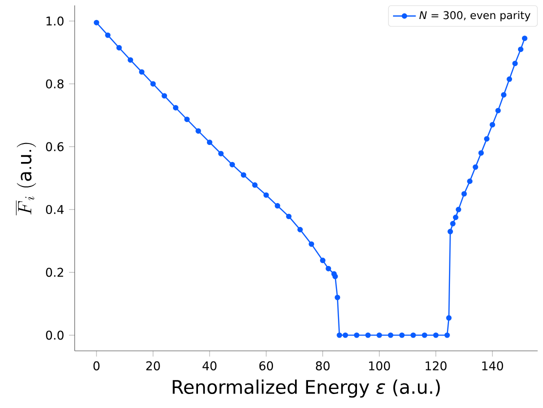  What do you see at coordinates (493, 365) in the screenshot?
I see `x-tick-label: 140` at bounding box center [493, 365].